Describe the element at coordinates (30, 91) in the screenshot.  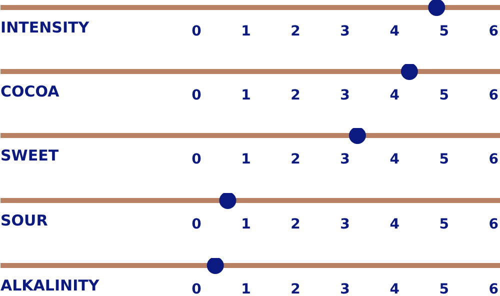
I see `y-tick-label: COCOA` at that location.